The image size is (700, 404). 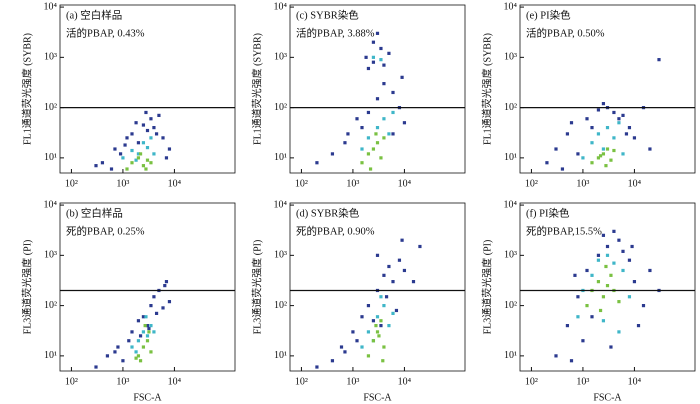 What do you see at coordinates (94, 14) in the screenshot?
I see `panel-title: (a) 空白样品` at bounding box center [94, 14].